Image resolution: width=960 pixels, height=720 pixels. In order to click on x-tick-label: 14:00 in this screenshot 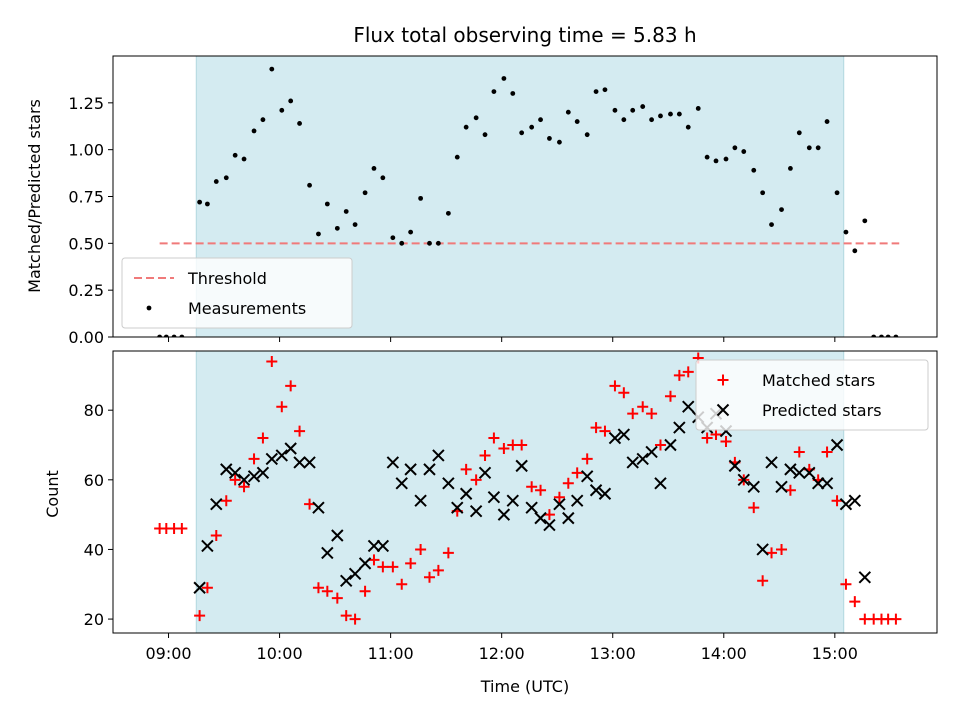, I will do `click(724, 653)`.